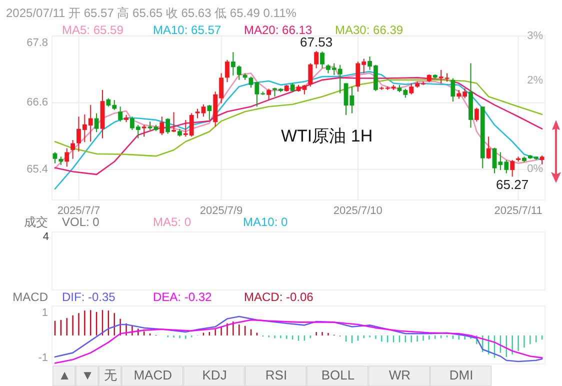 The width and height of the screenshot is (562, 386). What do you see at coordinates (214, 374) in the screenshot?
I see `text: KDJ` at bounding box center [214, 374].